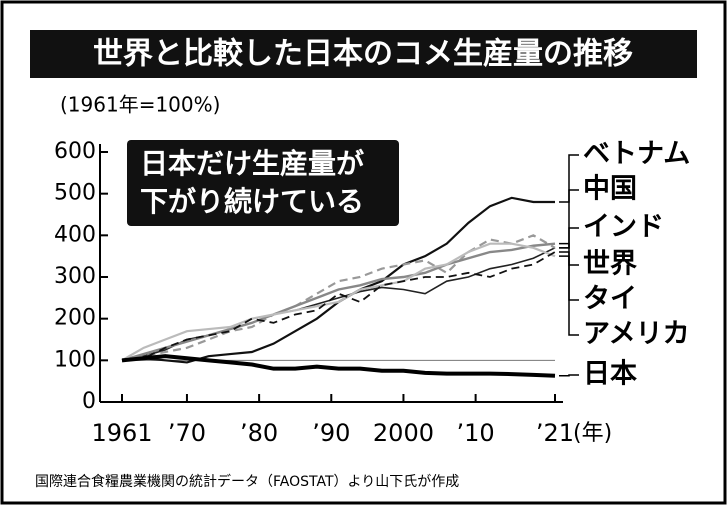 The width and height of the screenshot is (727, 509). I want to click on x-tick-label: 2000, so click(403, 433).